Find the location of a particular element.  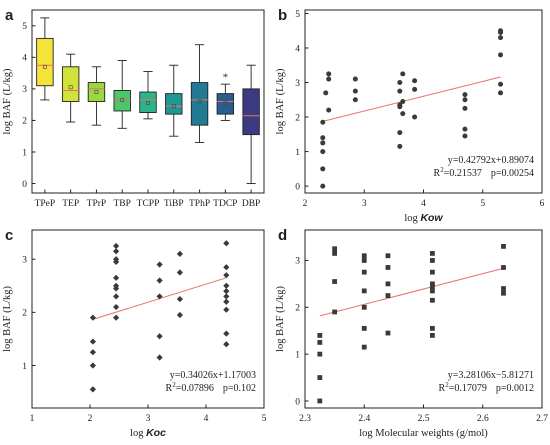

x-tick-label: 2 is located at coordinates (90, 419).